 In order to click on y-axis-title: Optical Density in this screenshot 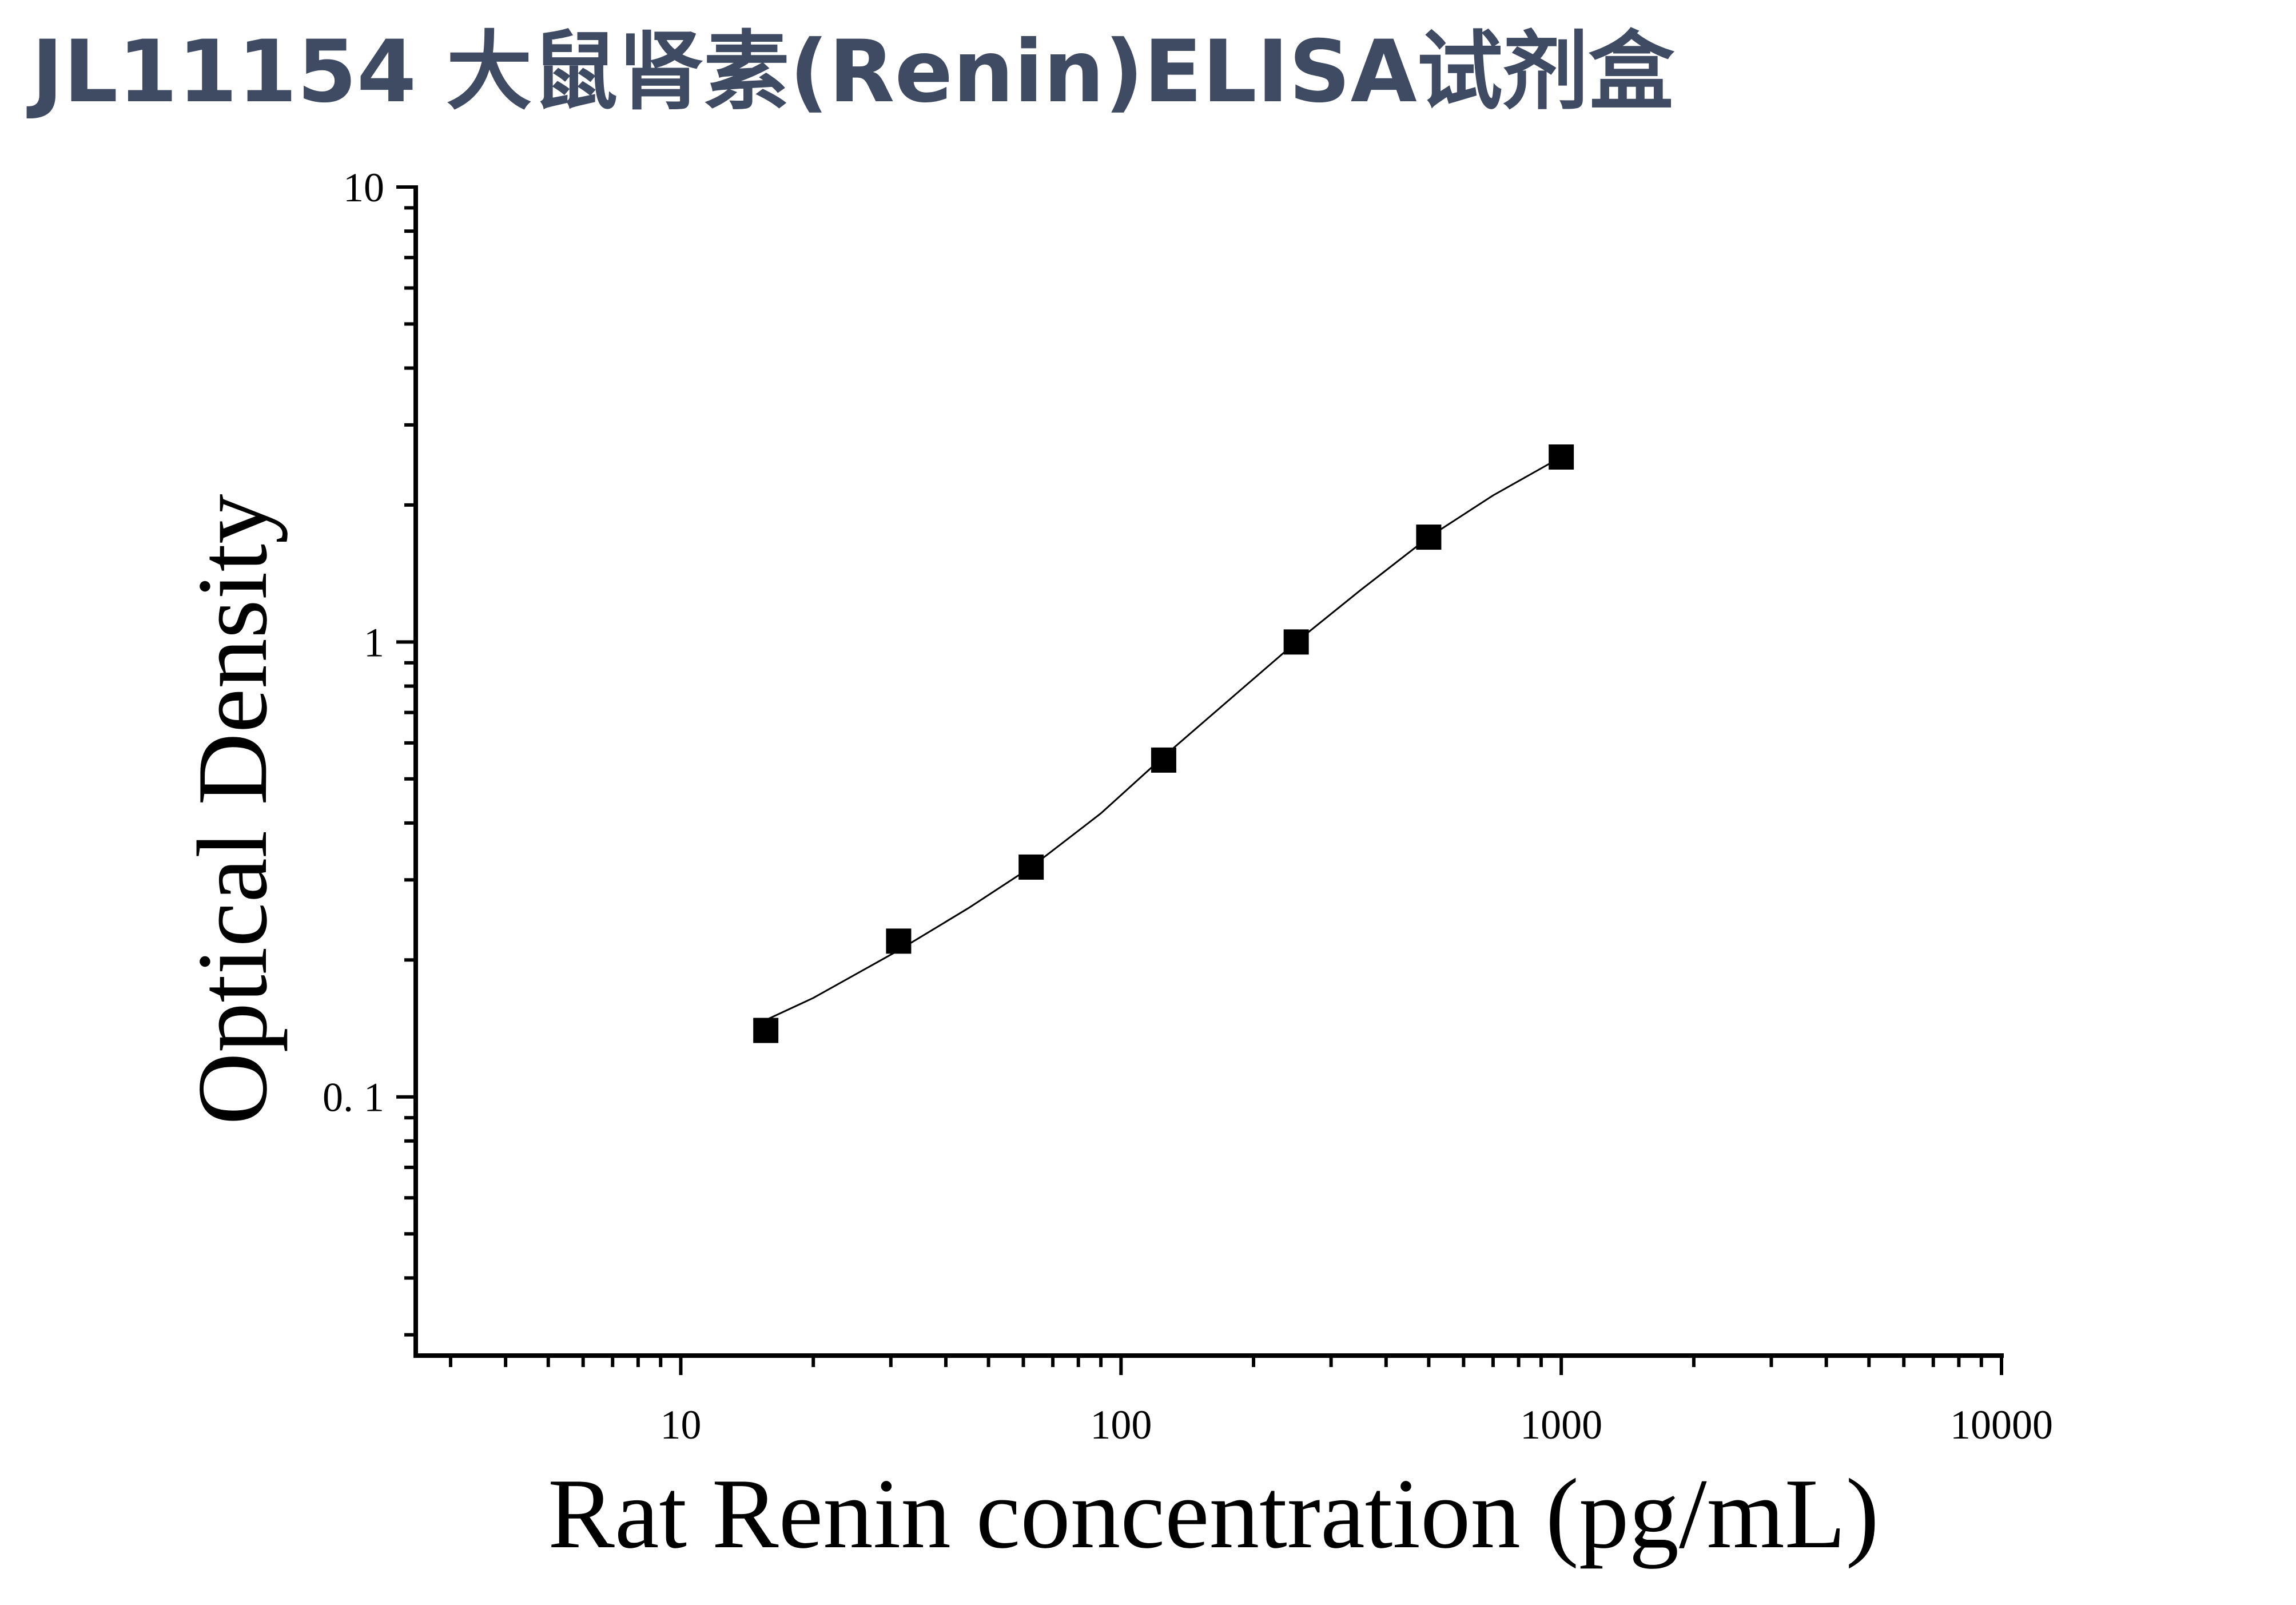, I will do `click(232, 809)`.